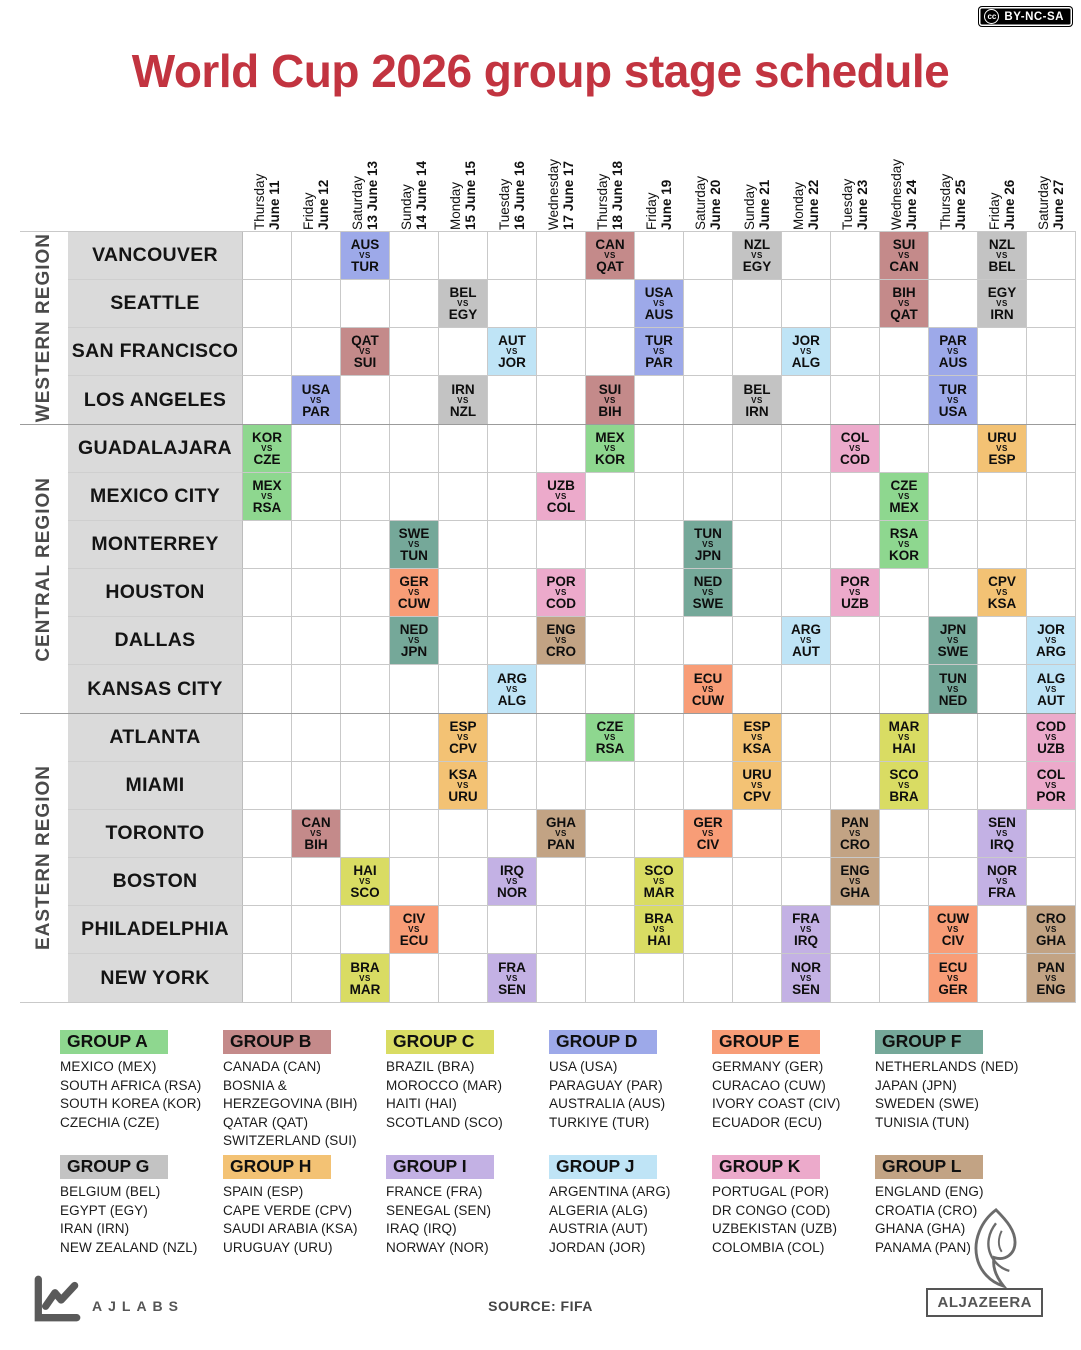 This screenshot has height=1350, width=1081. Describe the element at coordinates (905, 183) in the screenshot. I see `date-header: Wednesday June 24` at that location.